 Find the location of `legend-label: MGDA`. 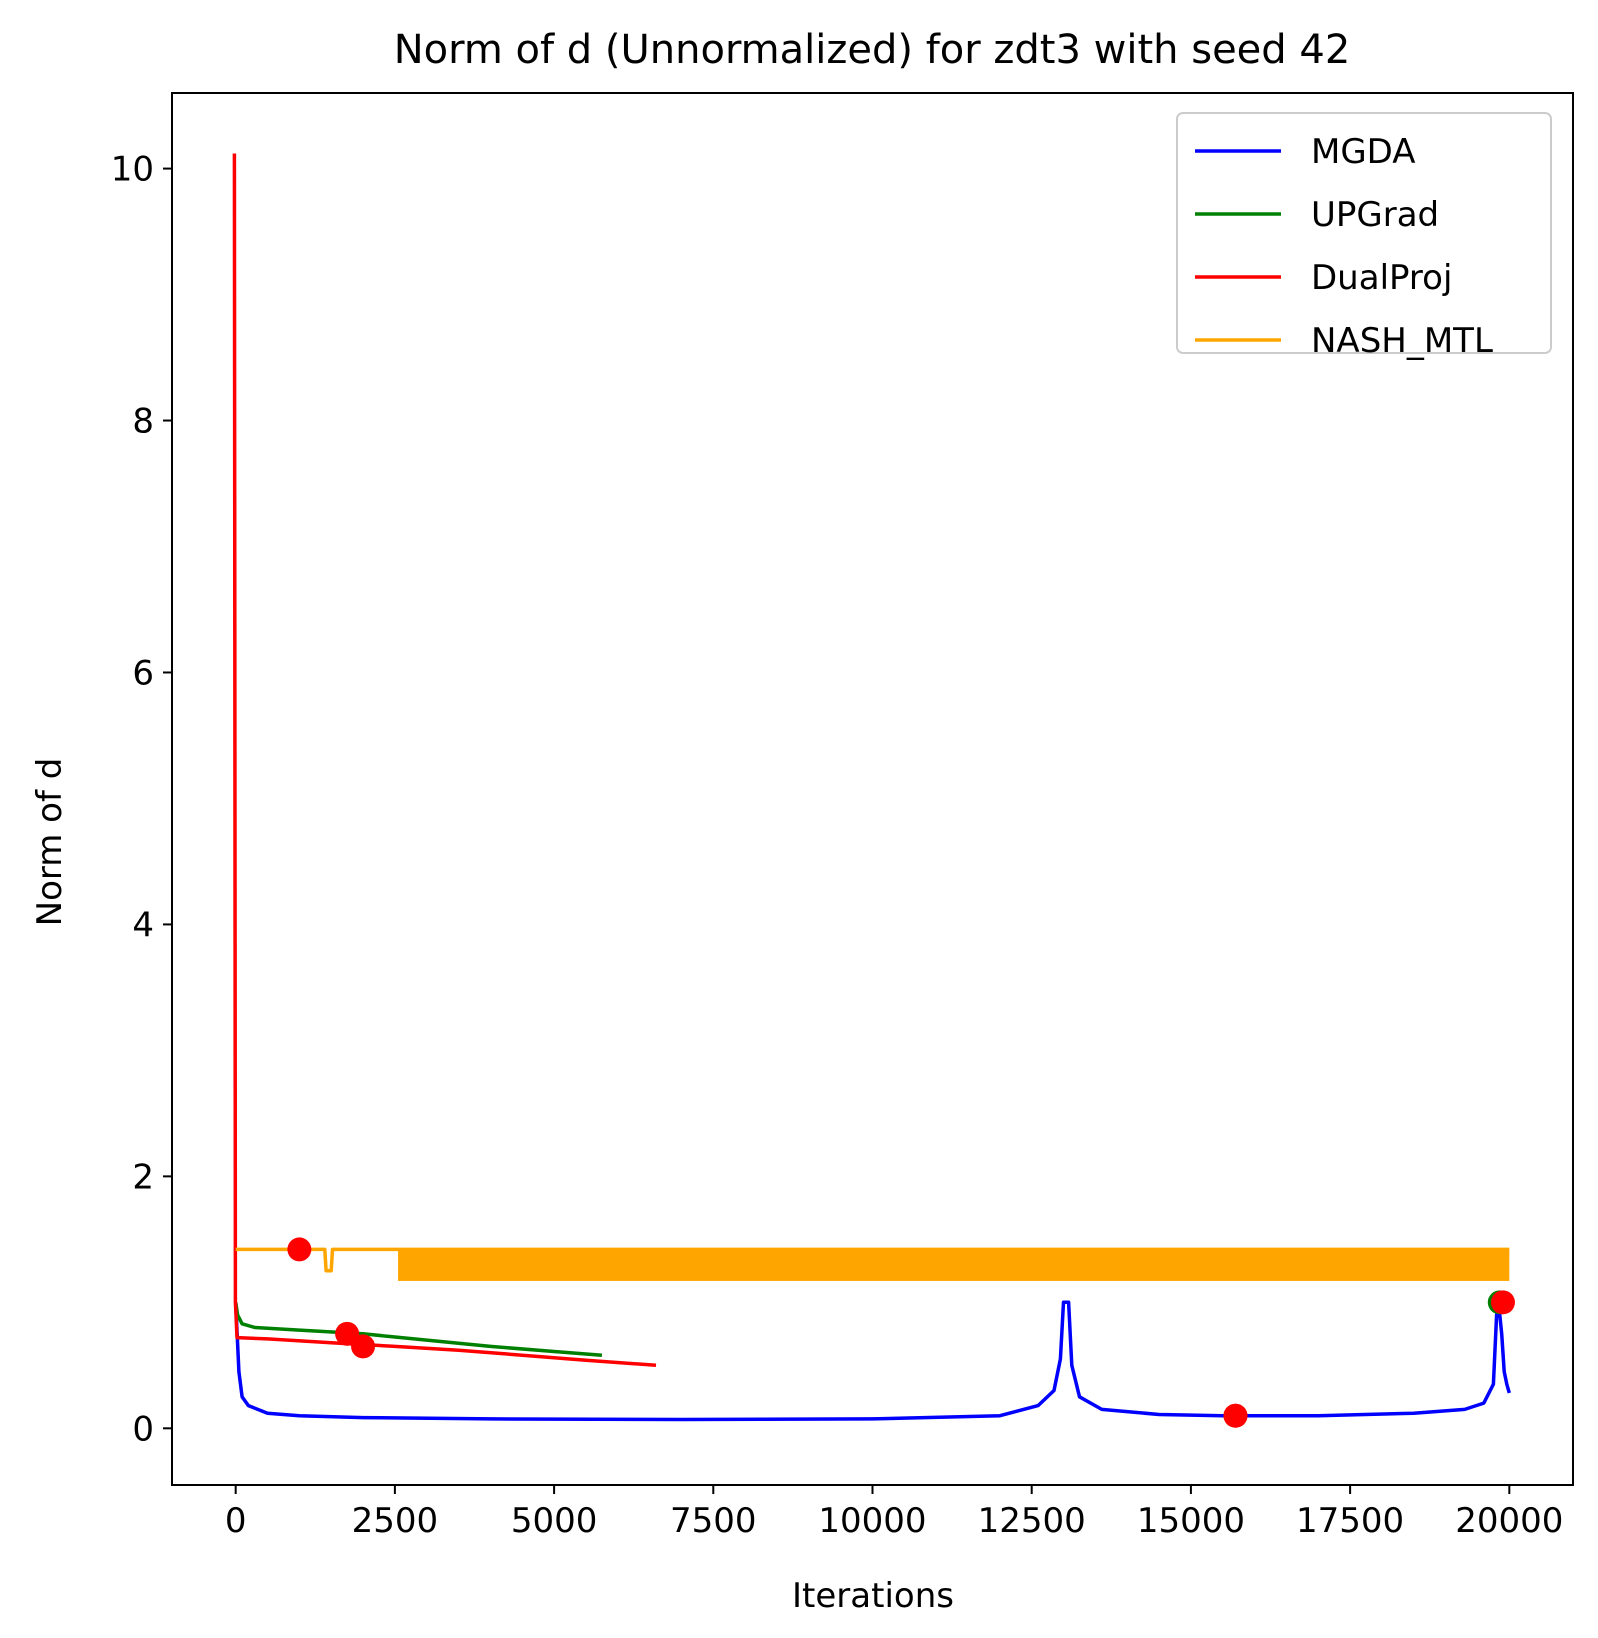

legend-label: MGDA is located at coordinates (1363, 152).